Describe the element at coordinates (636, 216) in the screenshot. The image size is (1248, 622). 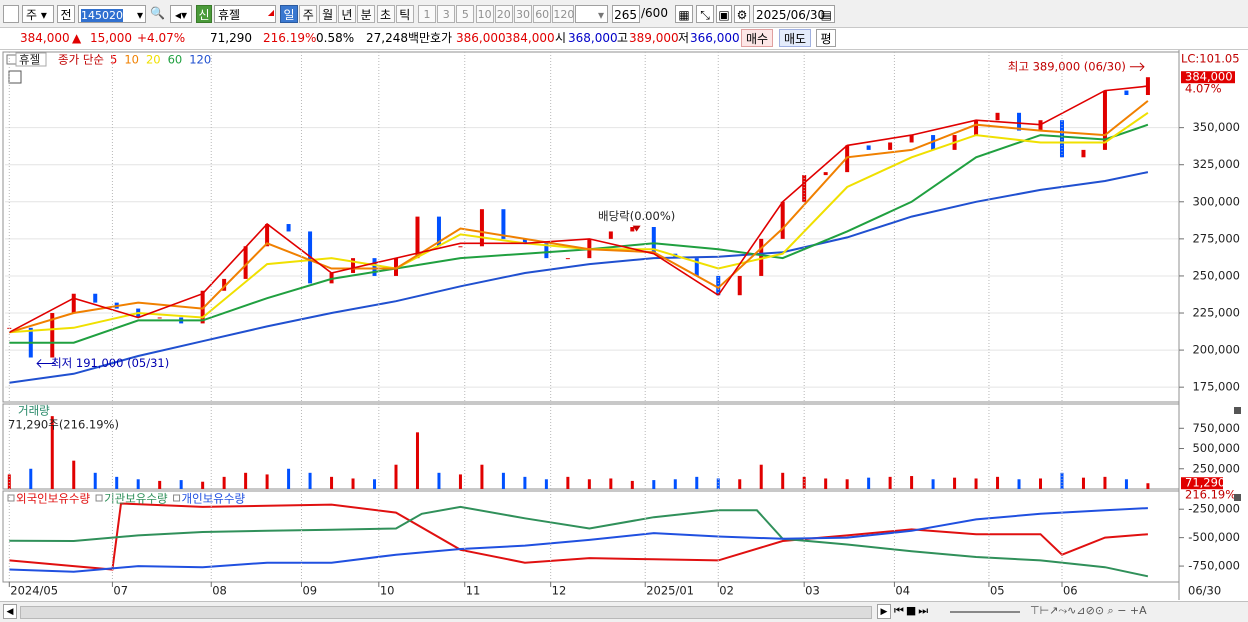
I see `dividend-annotation: 배당락(0.00%)` at that location.